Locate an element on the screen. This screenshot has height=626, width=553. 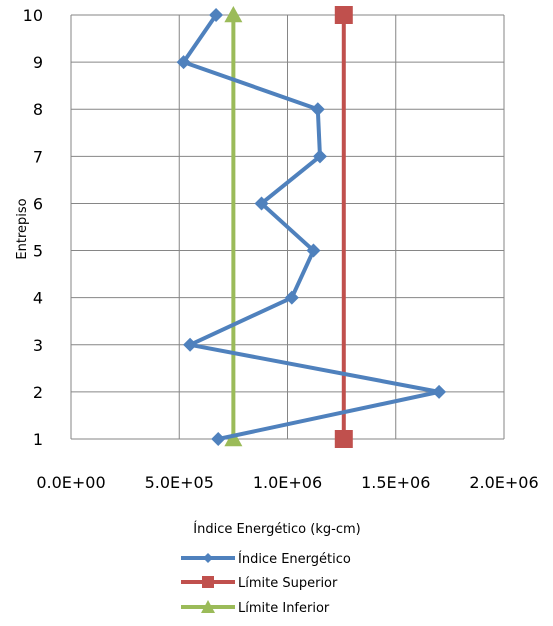
x-tick-label: 2.0E+06 is located at coordinates (503, 482).